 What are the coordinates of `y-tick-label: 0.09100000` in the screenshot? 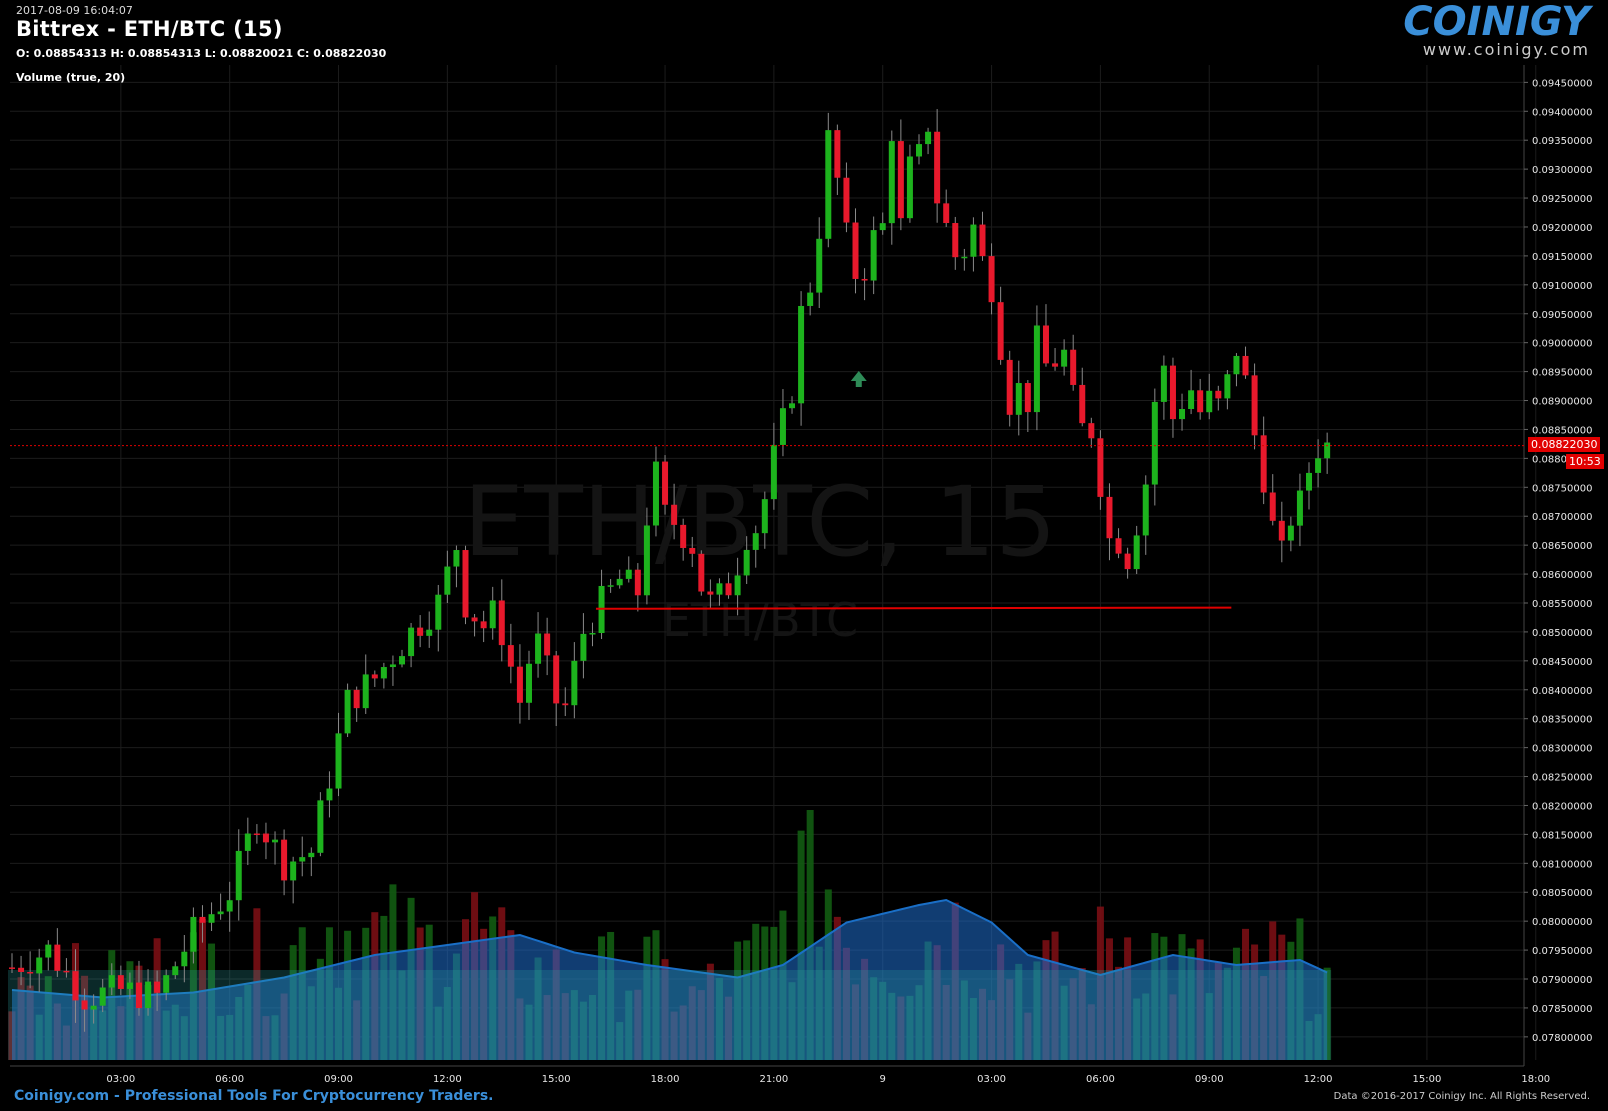 It's located at (1562, 286).